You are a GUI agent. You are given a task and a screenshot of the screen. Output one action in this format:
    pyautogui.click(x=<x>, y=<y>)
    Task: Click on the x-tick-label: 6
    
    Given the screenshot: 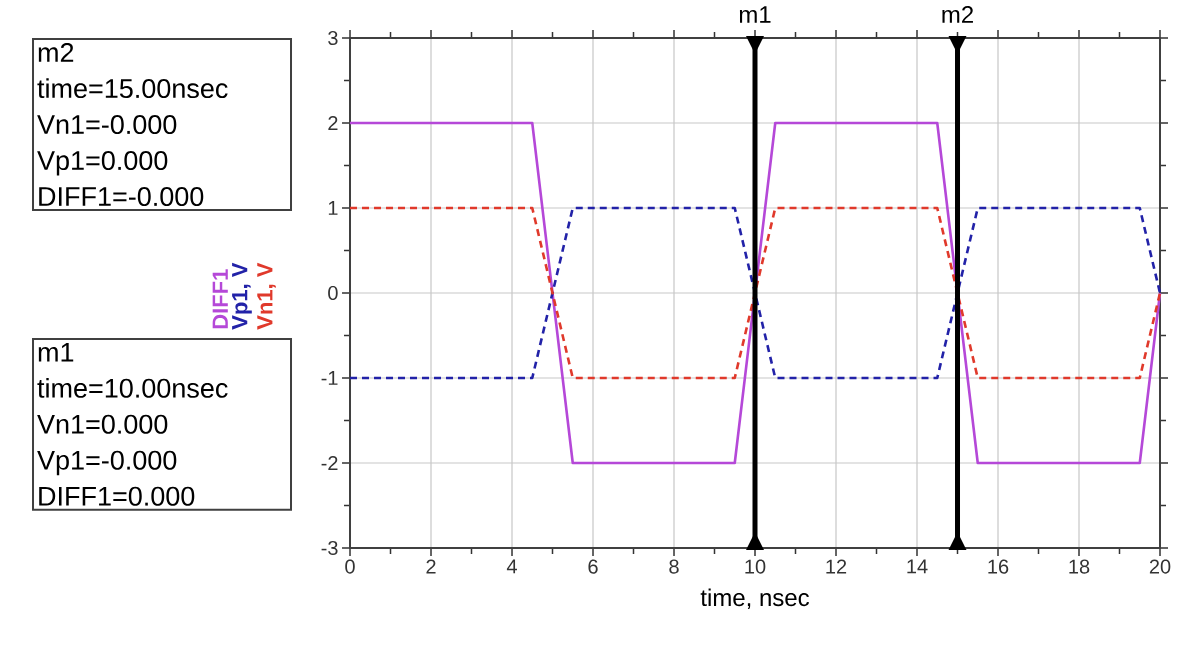 What is the action you would take?
    pyautogui.click(x=593, y=566)
    